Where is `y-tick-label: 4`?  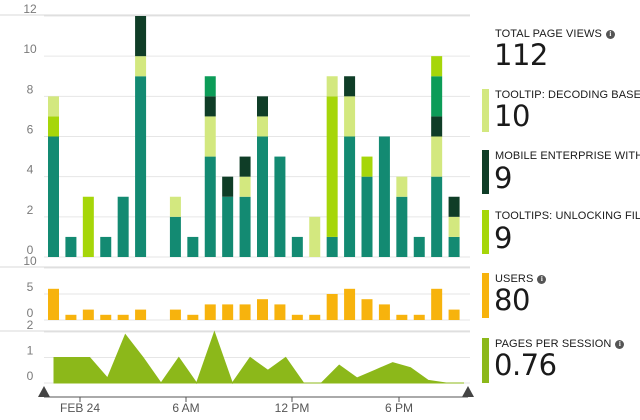
y-tick-label: 4 is located at coordinates (30, 170).